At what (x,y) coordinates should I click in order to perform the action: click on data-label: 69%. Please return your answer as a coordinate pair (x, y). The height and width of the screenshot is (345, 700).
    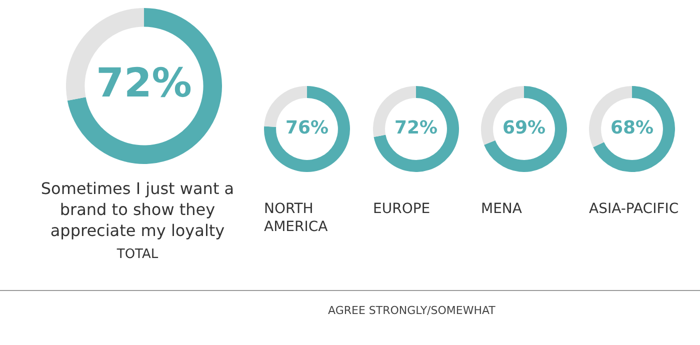
    Looking at the image, I should click on (524, 128).